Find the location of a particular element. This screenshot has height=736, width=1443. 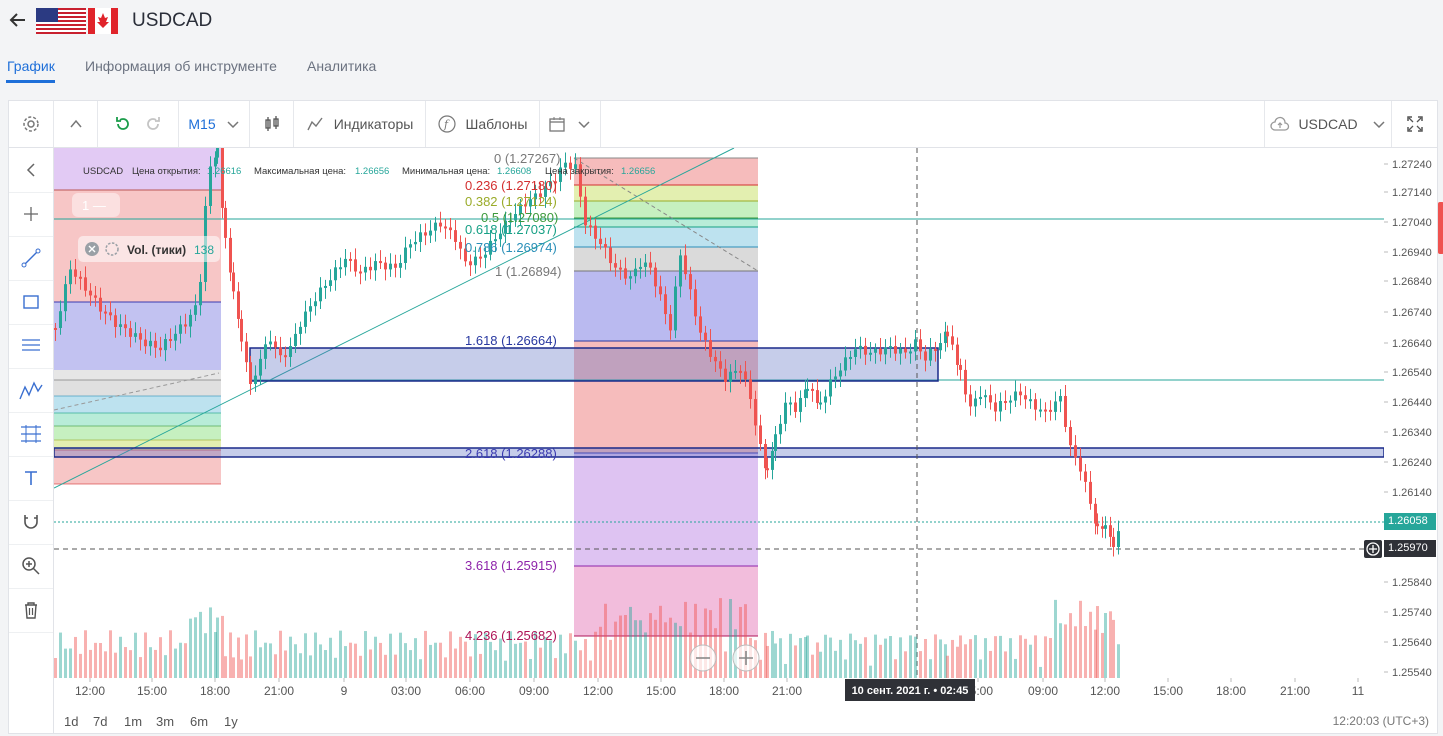

indicators-button: Индикаторы is located at coordinates (360, 124).